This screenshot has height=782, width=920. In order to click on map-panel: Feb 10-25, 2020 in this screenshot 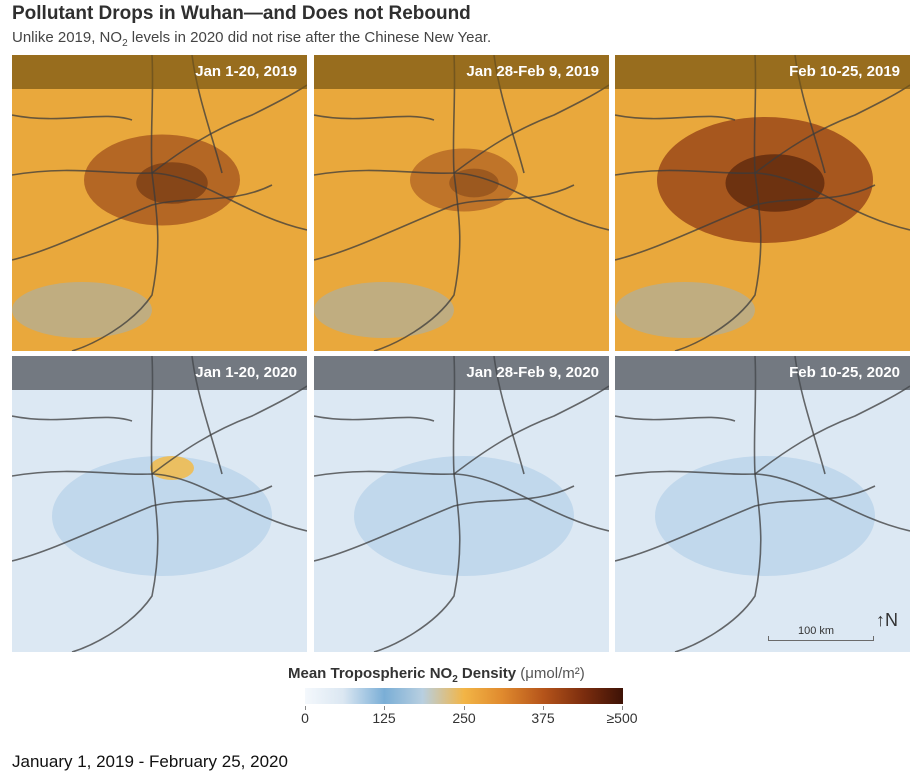, I will do `click(762, 504)`.